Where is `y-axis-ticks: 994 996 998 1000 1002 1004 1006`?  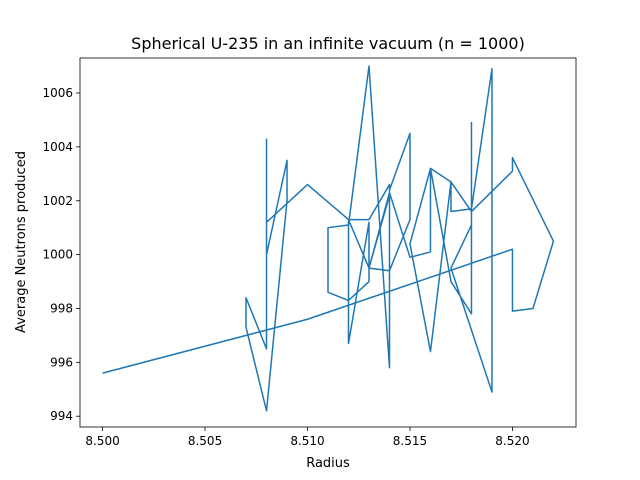
y-axis-ticks: 994 996 998 1000 1002 1004 1006 is located at coordinates (61, 254).